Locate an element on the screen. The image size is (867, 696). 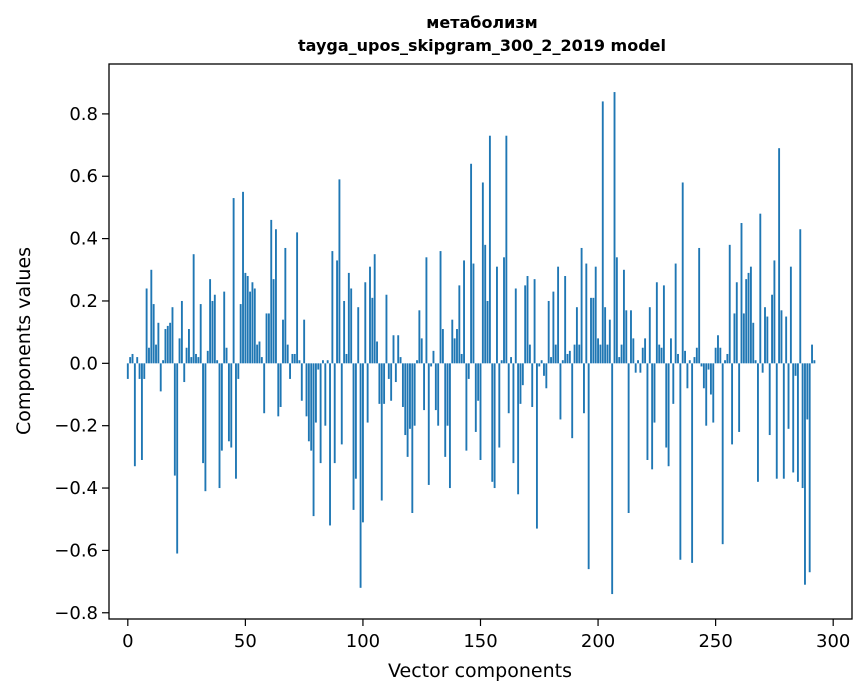
y-ticks: −0.8 −0.6 −0.4 −0.2 0.0 0.2 0.4 0.6 0.8 is located at coordinates (81, 364).